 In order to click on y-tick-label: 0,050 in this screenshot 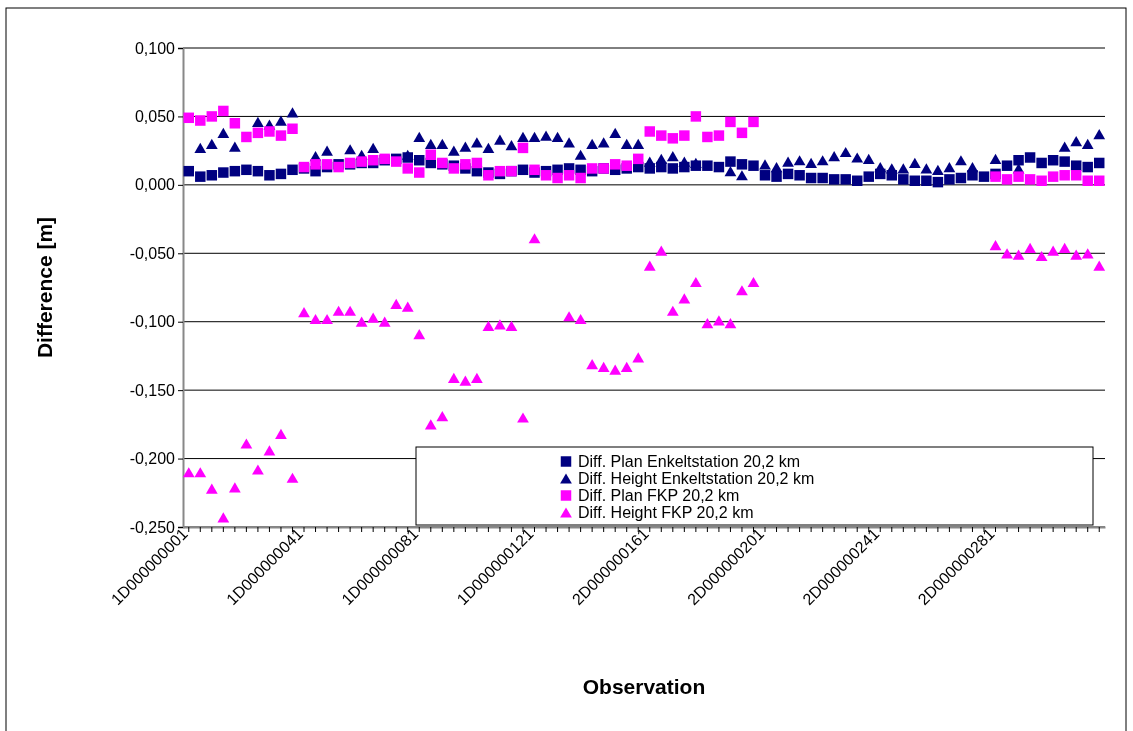, I will do `click(155, 117)`.